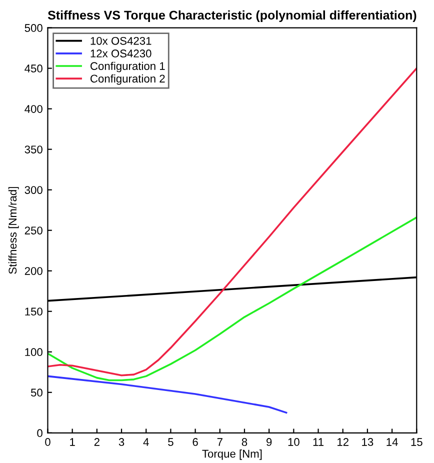 This screenshot has width=434, height=463. Describe the element at coordinates (121, 442) in the screenshot. I see `x-tick-label: 3` at that location.